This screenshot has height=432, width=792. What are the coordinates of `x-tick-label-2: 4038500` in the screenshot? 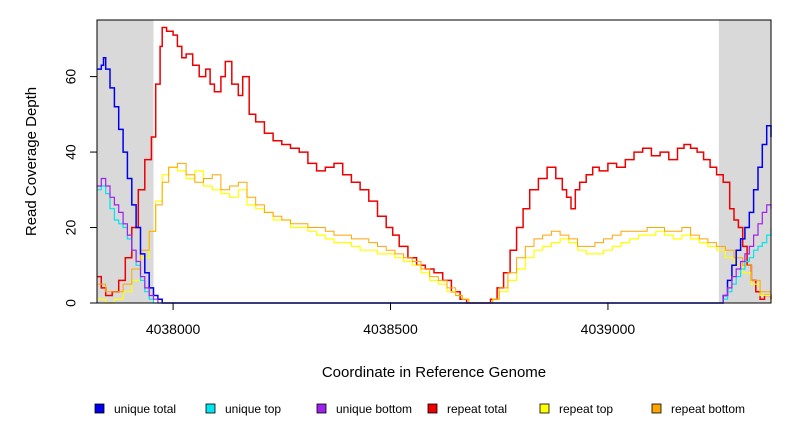 It's located at (390, 329).